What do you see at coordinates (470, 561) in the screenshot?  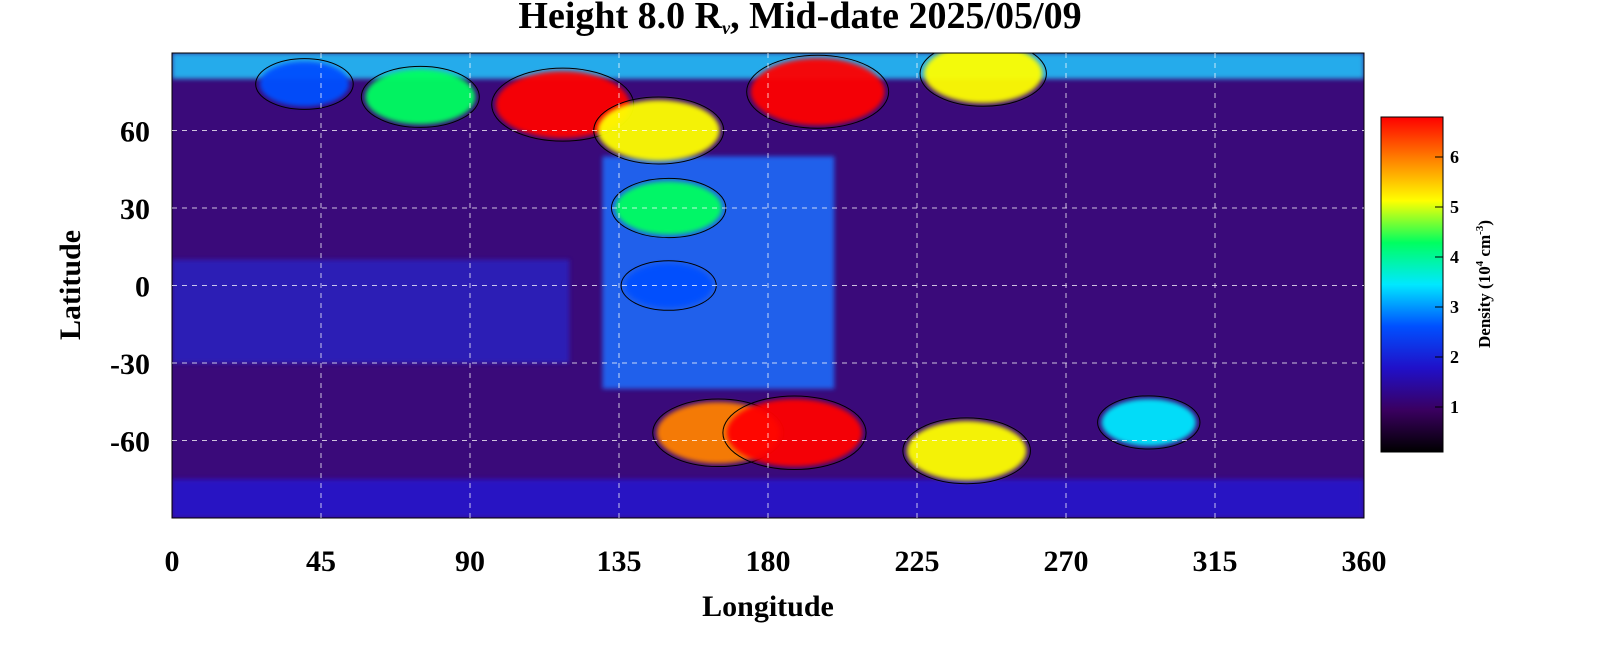 I see `x-tick-label: 90` at bounding box center [470, 561].